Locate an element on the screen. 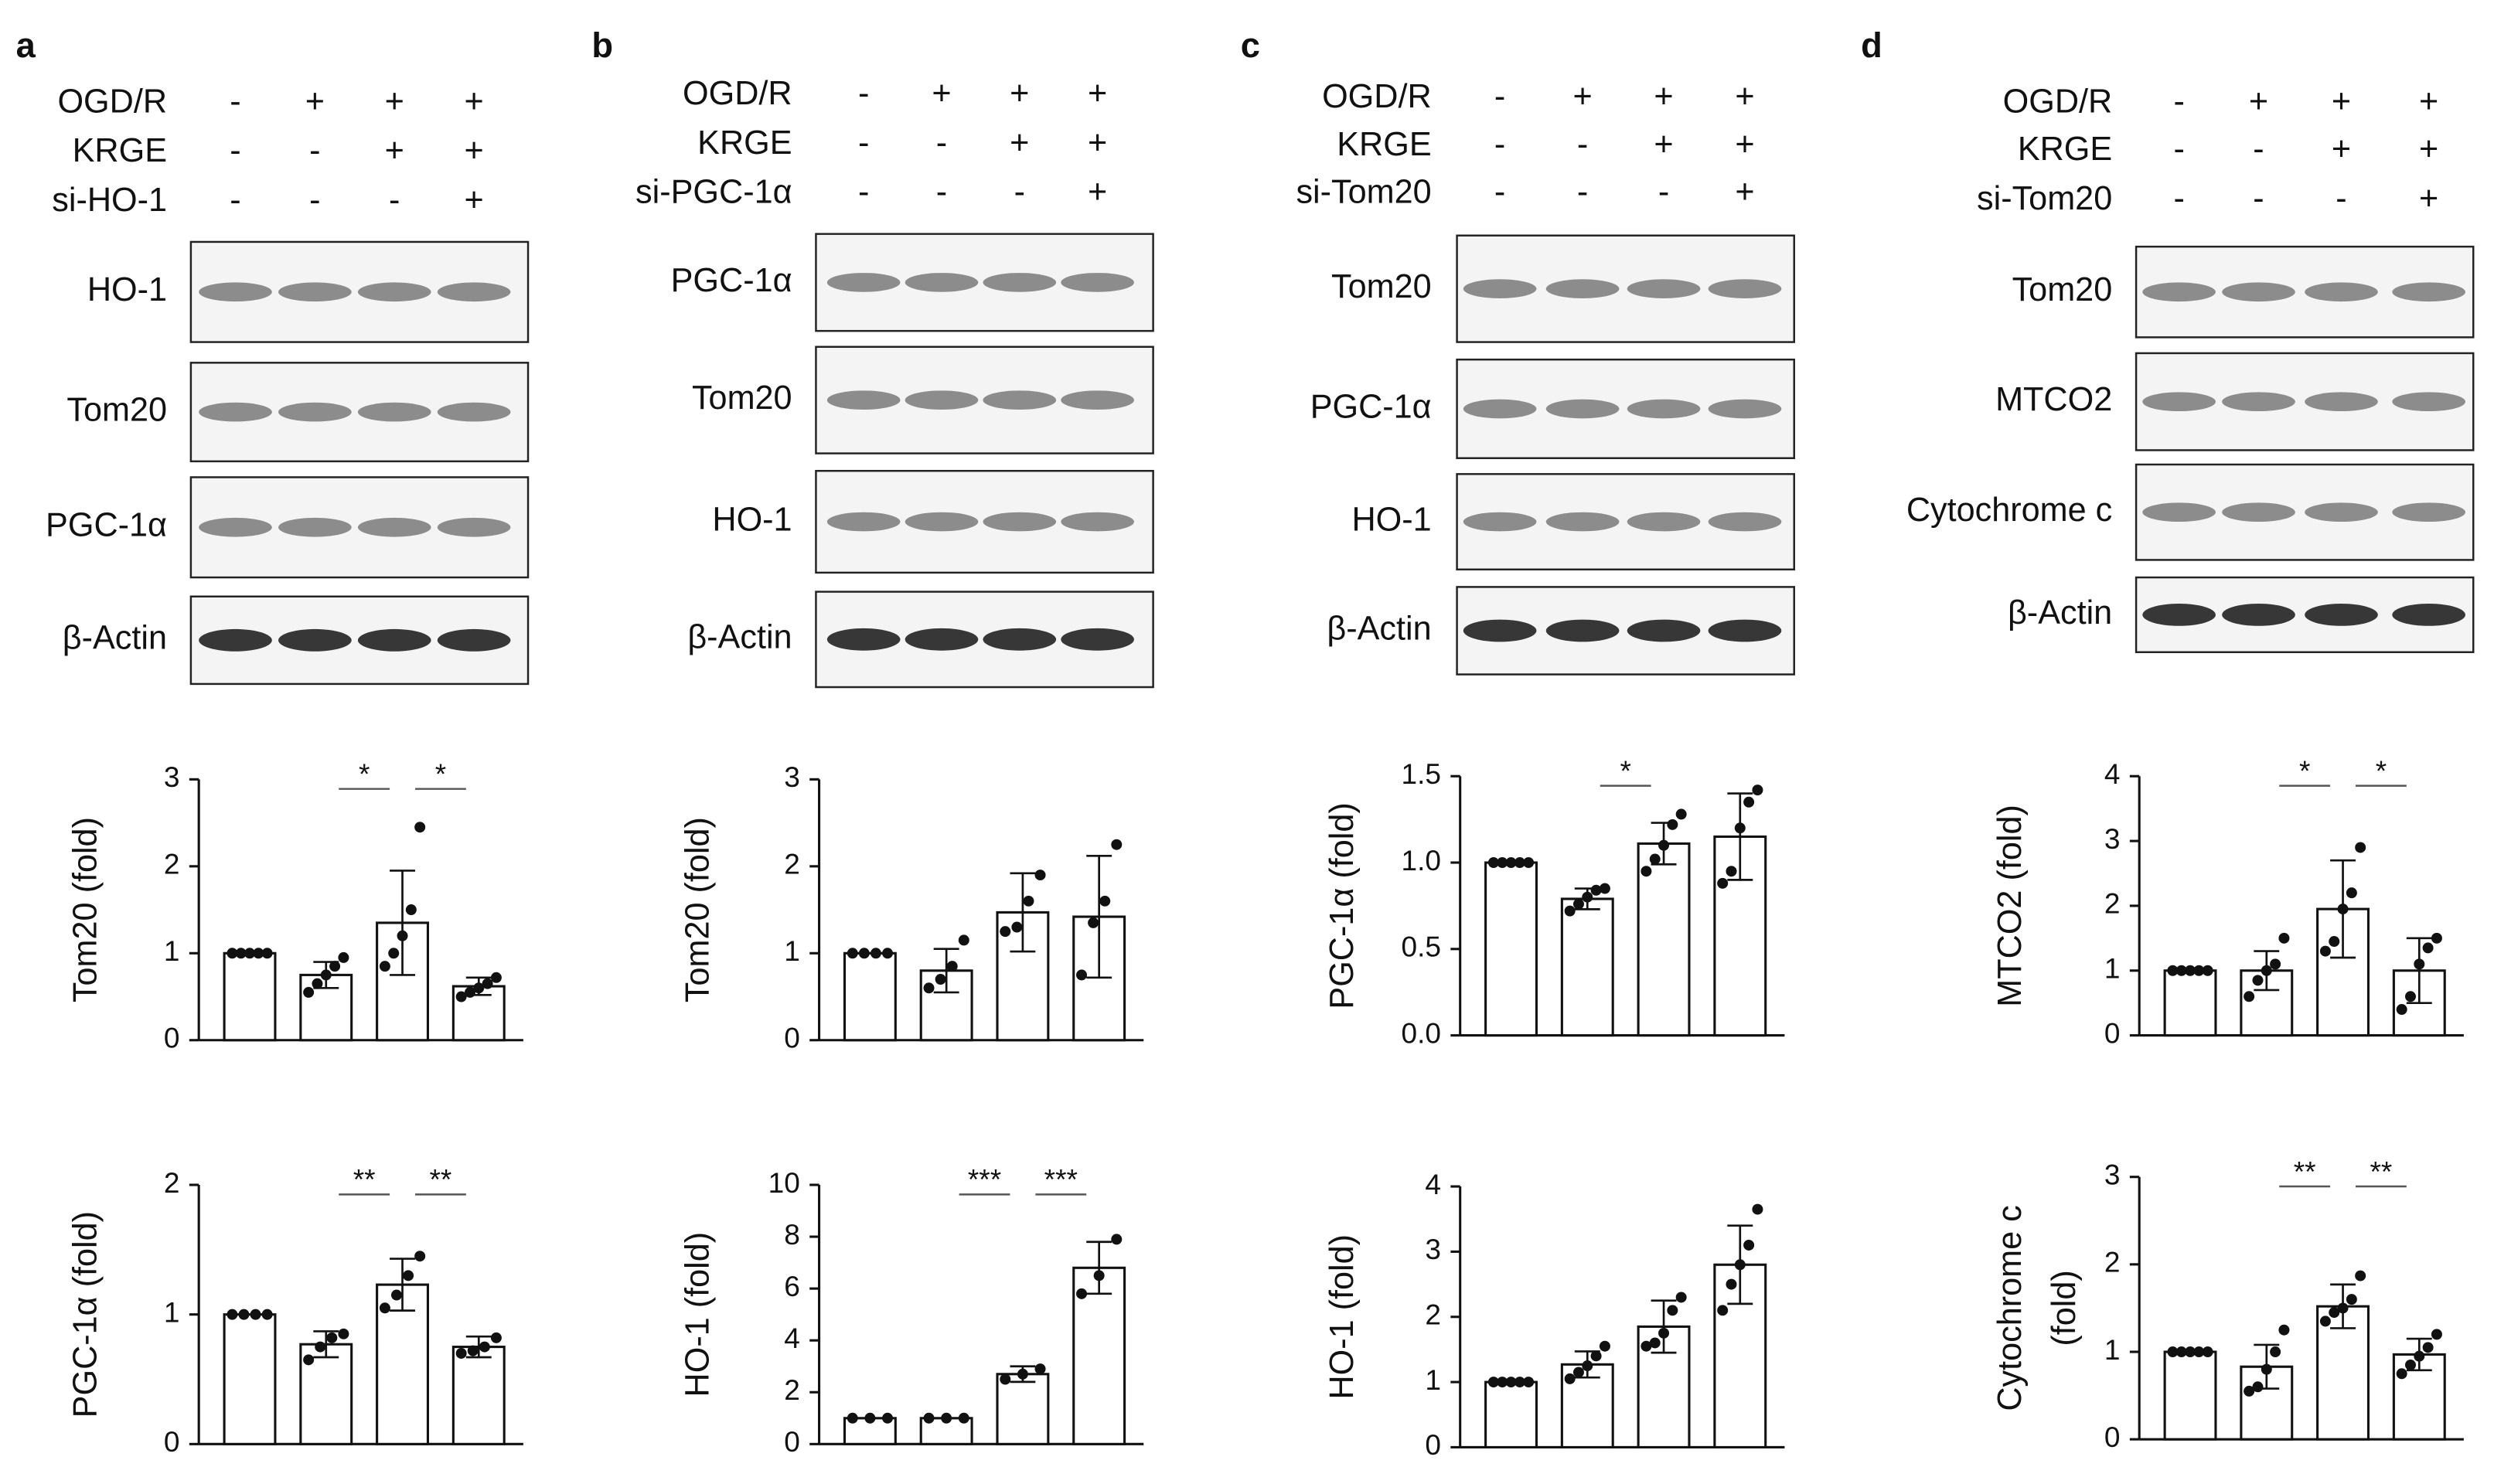 The width and height of the screenshot is (2494, 1484). condition-label: si-Tom20 is located at coordinates (1364, 192).